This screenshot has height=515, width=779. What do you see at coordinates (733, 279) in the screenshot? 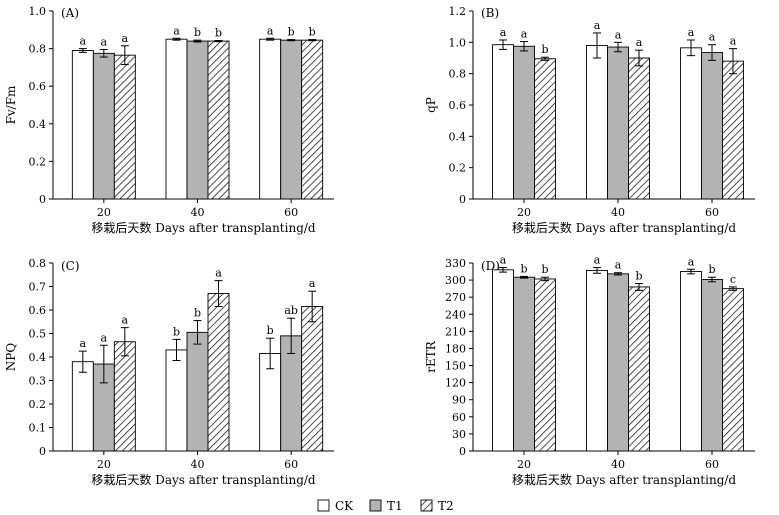
I see `significance-label: c` at bounding box center [733, 279].